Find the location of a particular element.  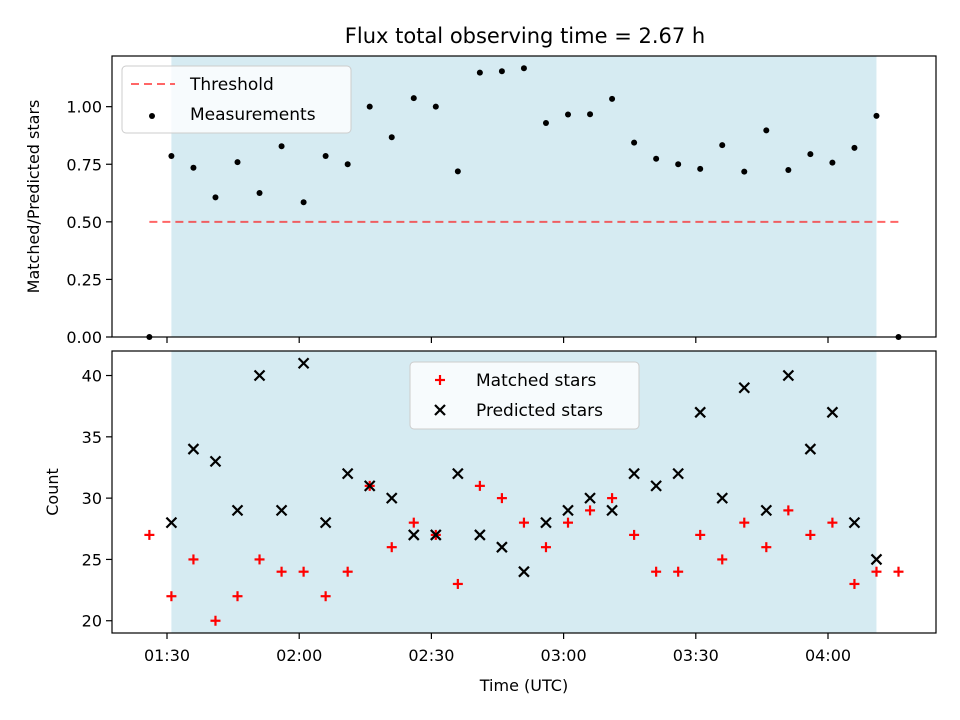

legend-top: Threshold Measurements is located at coordinates (236, 99).